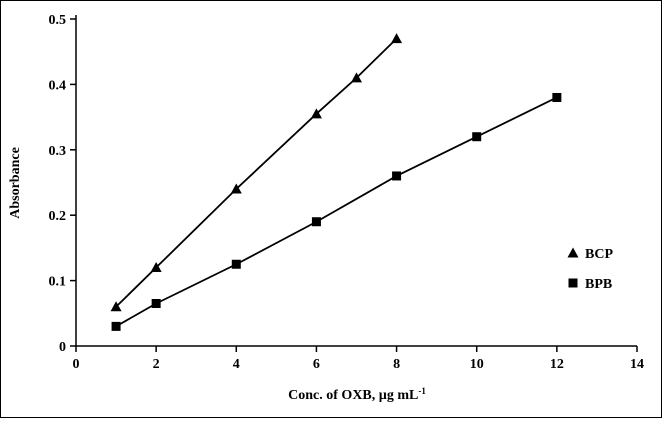  I want to click on x-tick-label: 12, so click(557, 364).